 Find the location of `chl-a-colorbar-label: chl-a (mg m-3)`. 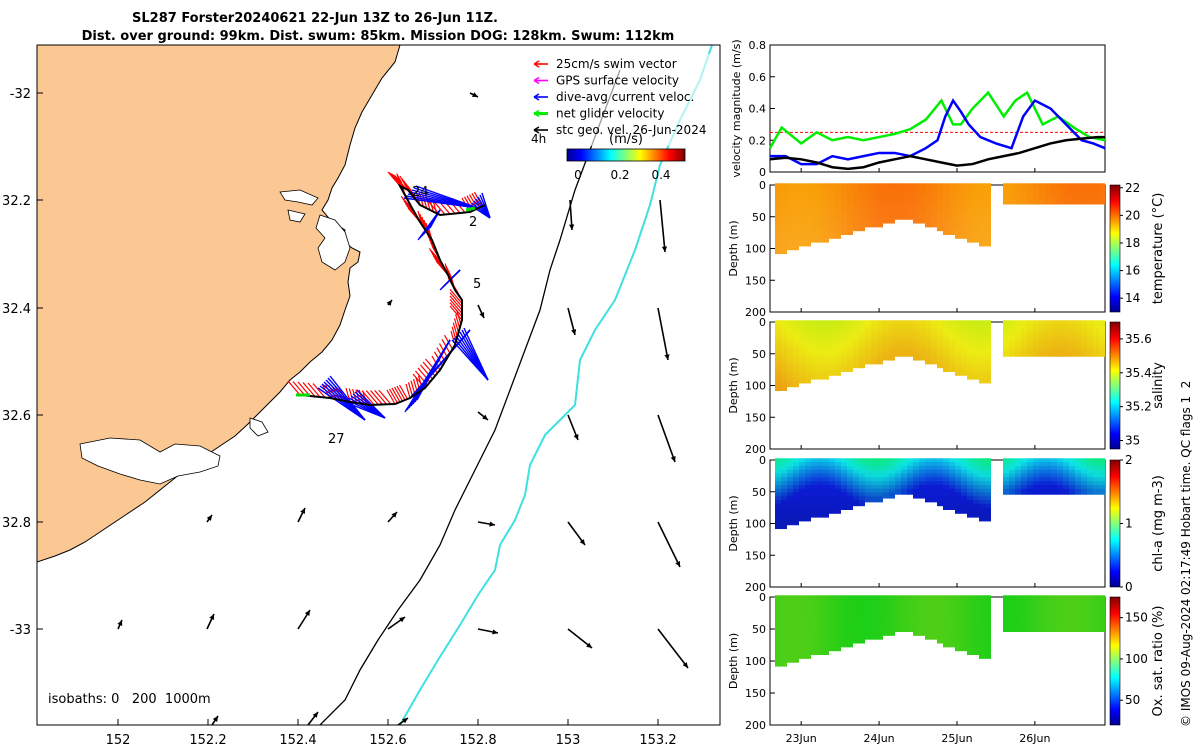

chl-a-colorbar-label: chl-a (mg m-3) is located at coordinates (1158, 523).